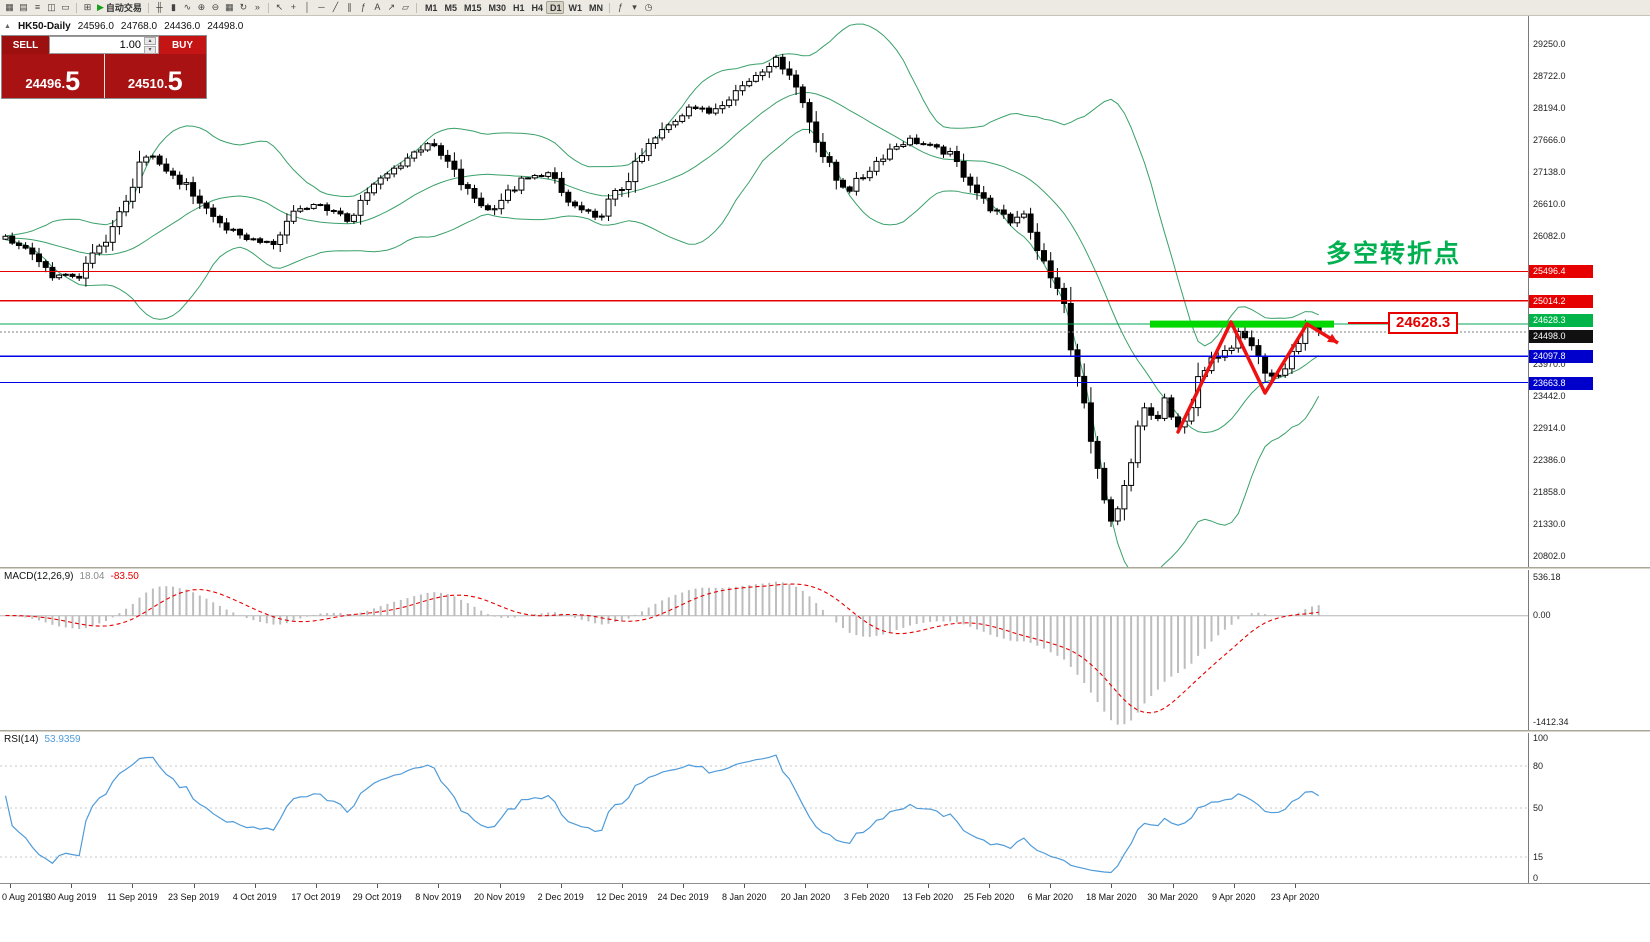 This screenshot has height=942, width=1650. What do you see at coordinates (225, 26) in the screenshot?
I see `ohlc-close: 24498.0` at bounding box center [225, 26].